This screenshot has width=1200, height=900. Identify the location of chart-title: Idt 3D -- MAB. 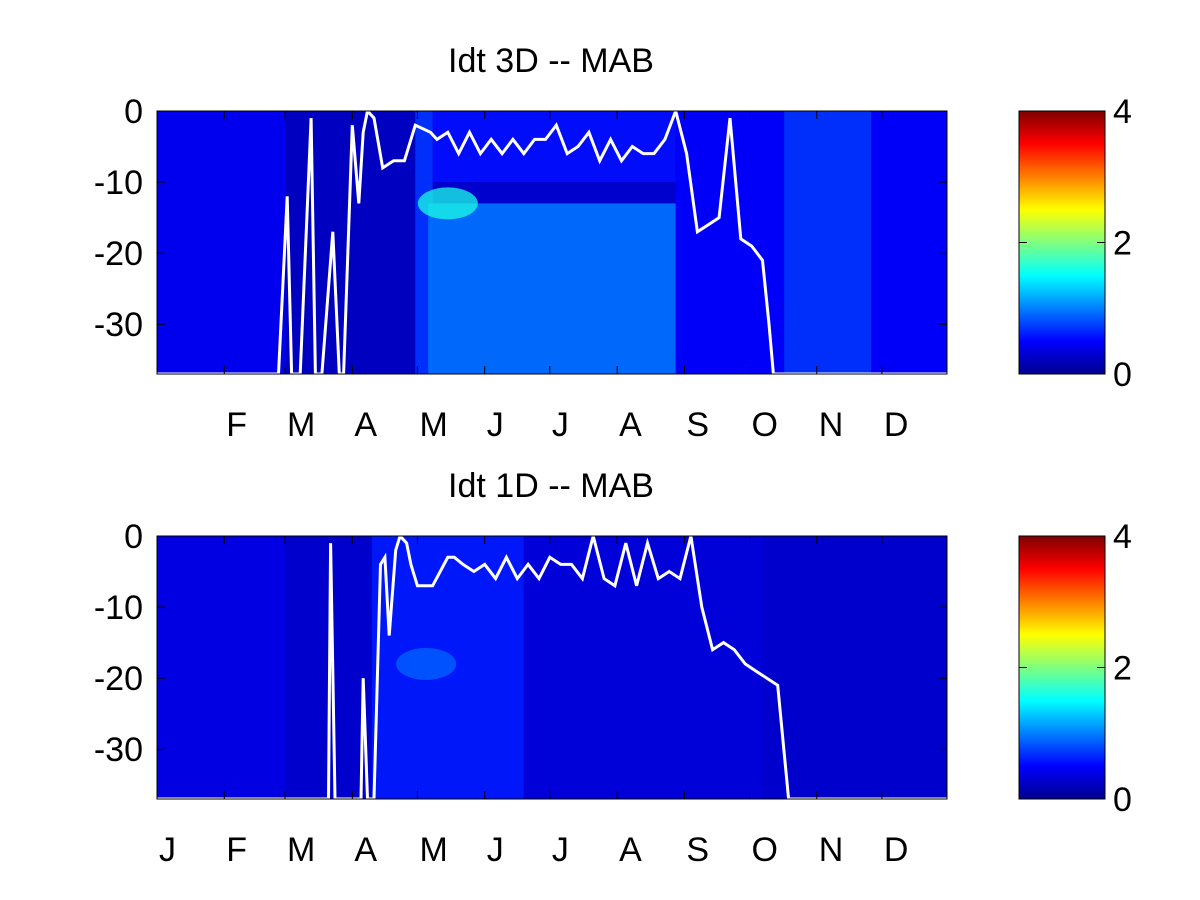
(551, 61).